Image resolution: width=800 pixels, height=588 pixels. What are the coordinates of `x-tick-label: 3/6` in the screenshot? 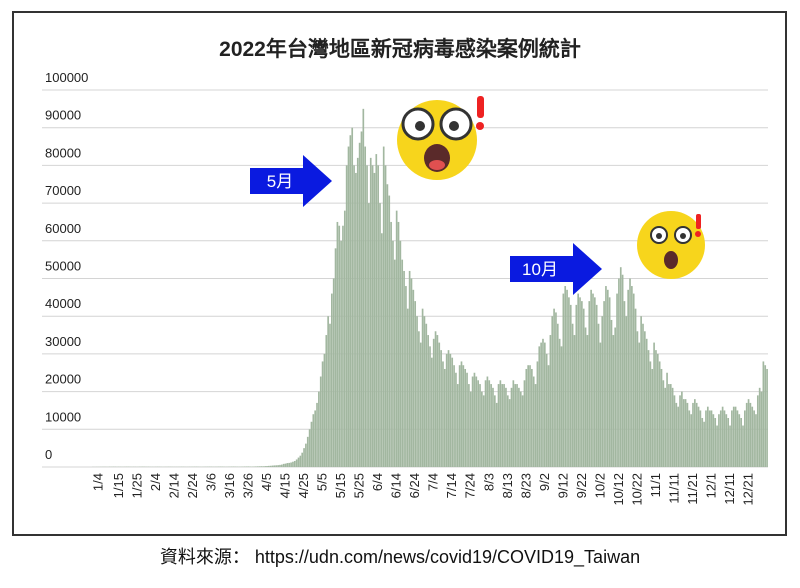 It's located at (210, 482).